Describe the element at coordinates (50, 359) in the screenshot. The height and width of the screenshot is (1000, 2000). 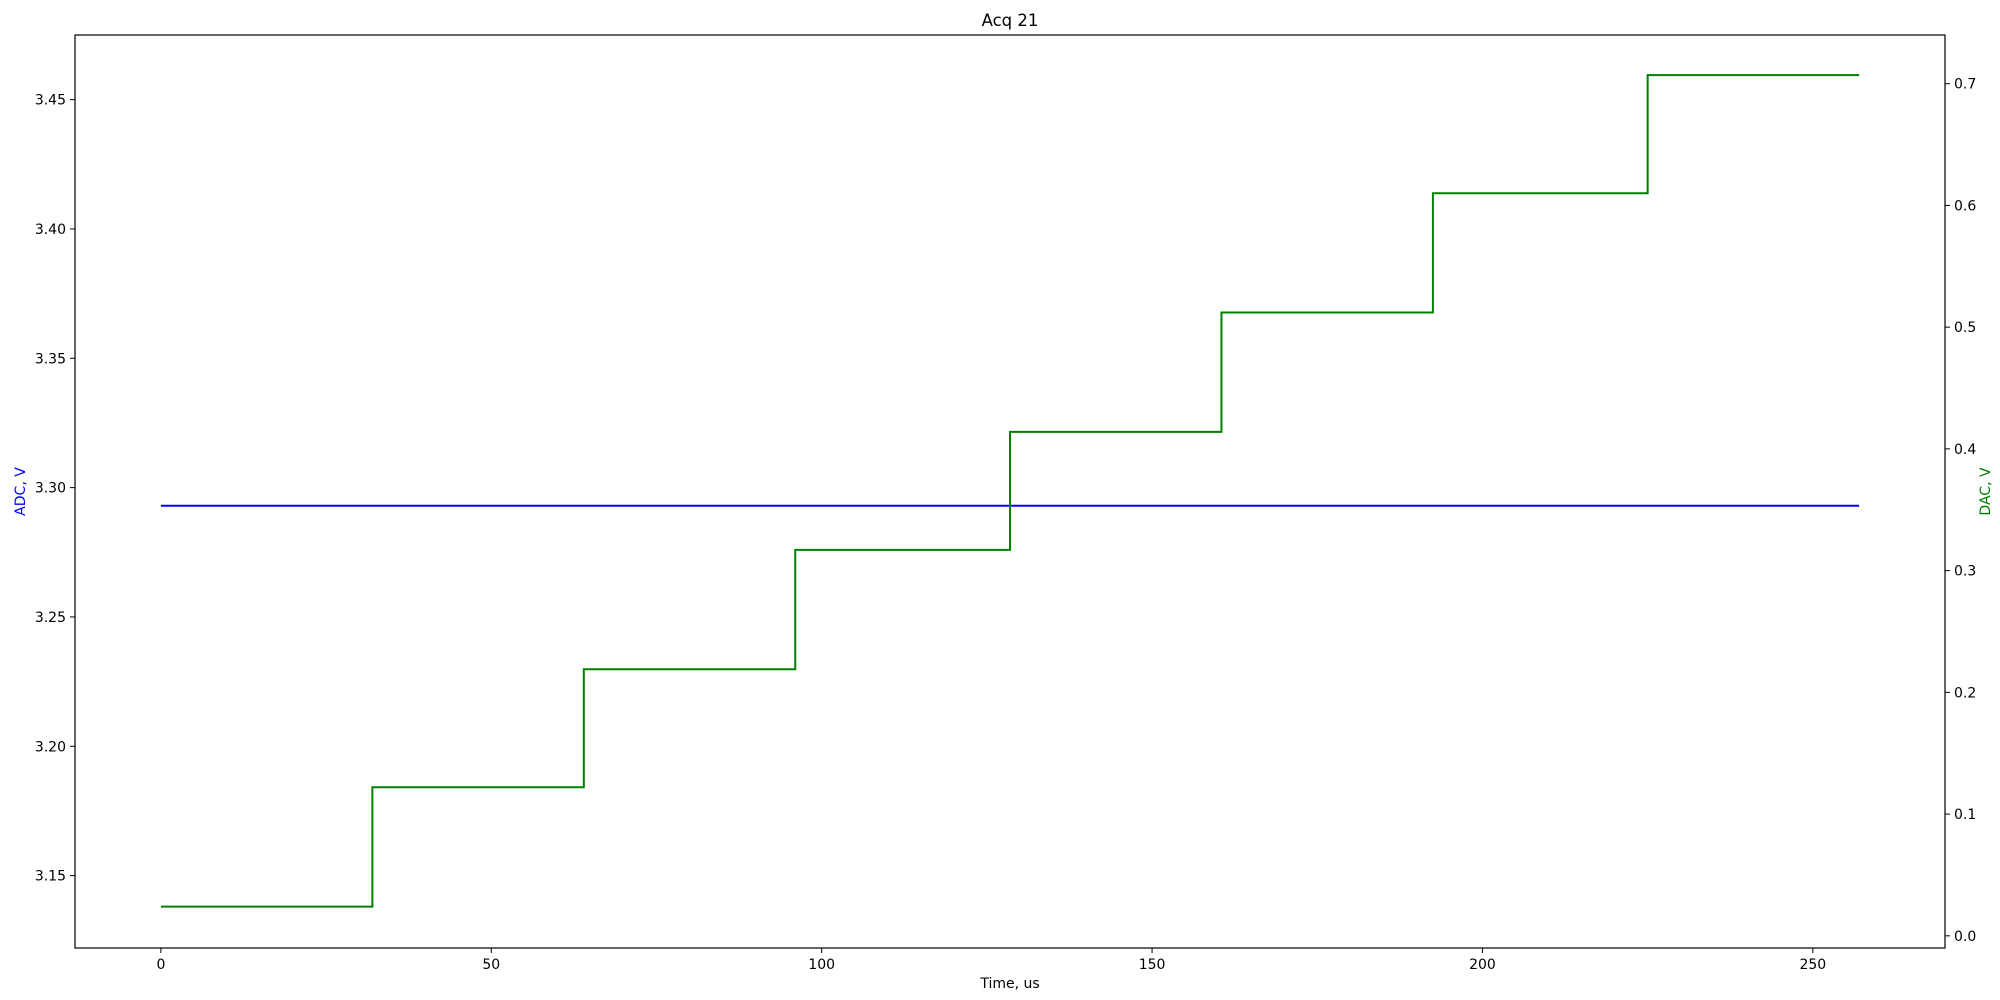
I see `left-y-tick-label: 3.35` at that location.